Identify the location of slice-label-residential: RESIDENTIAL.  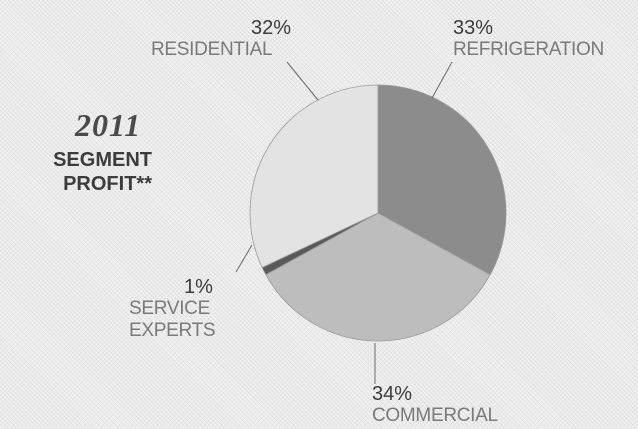
(212, 49).